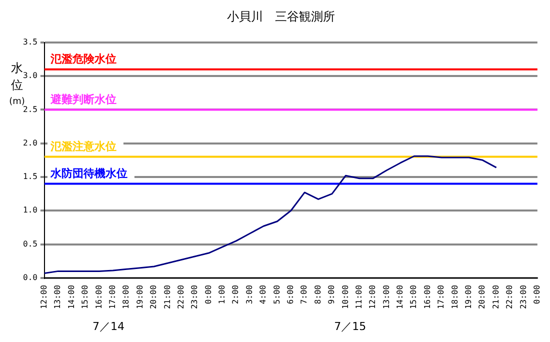 This screenshot has width=550, height=342. I want to click on text: 7／15, so click(350, 326).